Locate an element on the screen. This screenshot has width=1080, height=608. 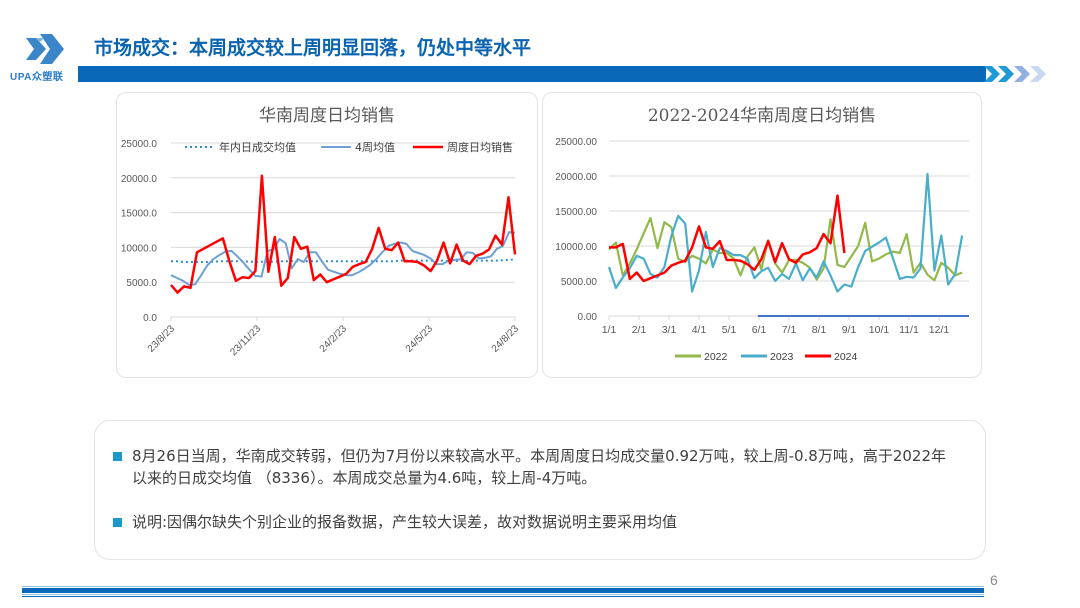
legend-label: 周度日均销售 is located at coordinates (480, 147).